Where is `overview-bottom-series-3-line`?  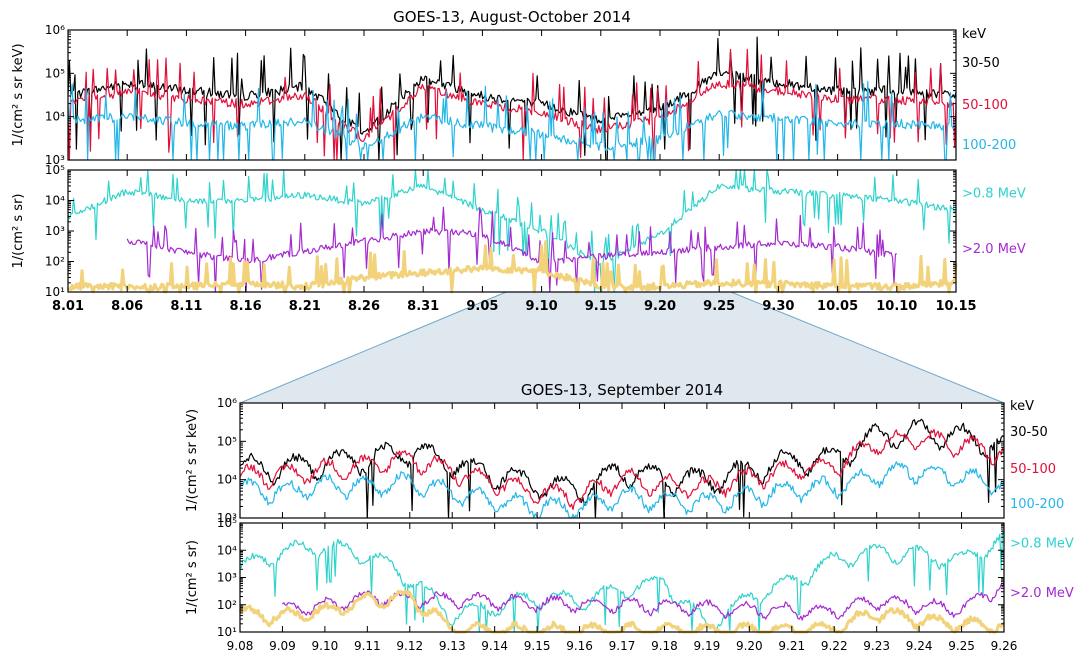 overview-bottom-series-3-line is located at coordinates (512, 267).